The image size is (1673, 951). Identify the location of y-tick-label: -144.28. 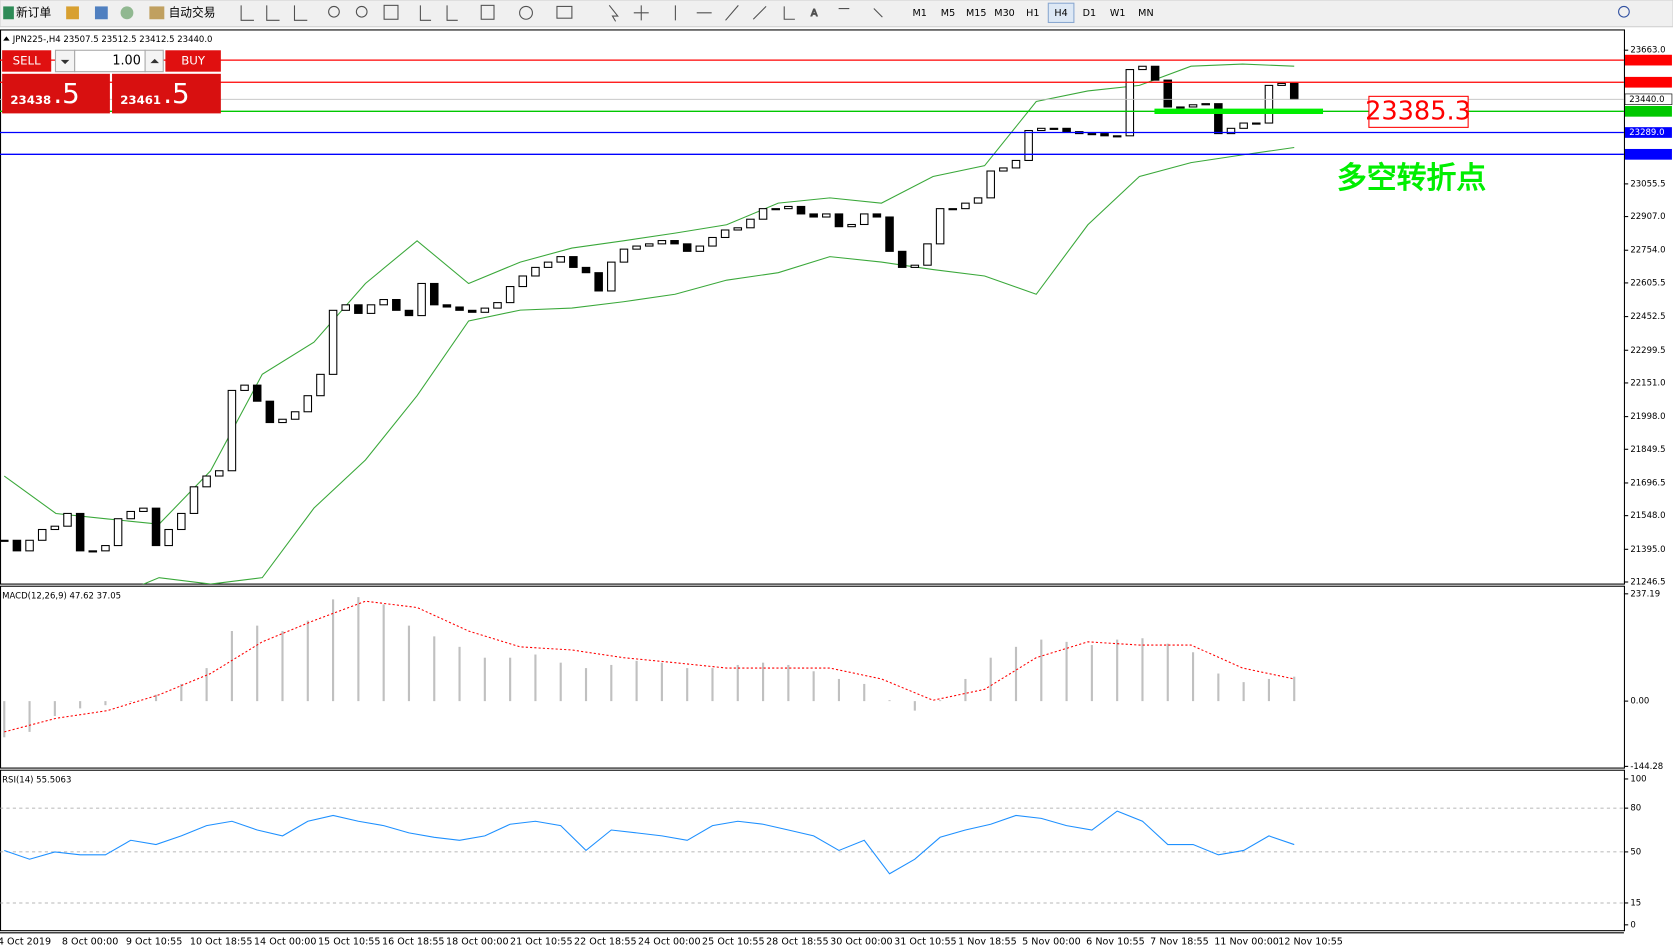
(1646, 767).